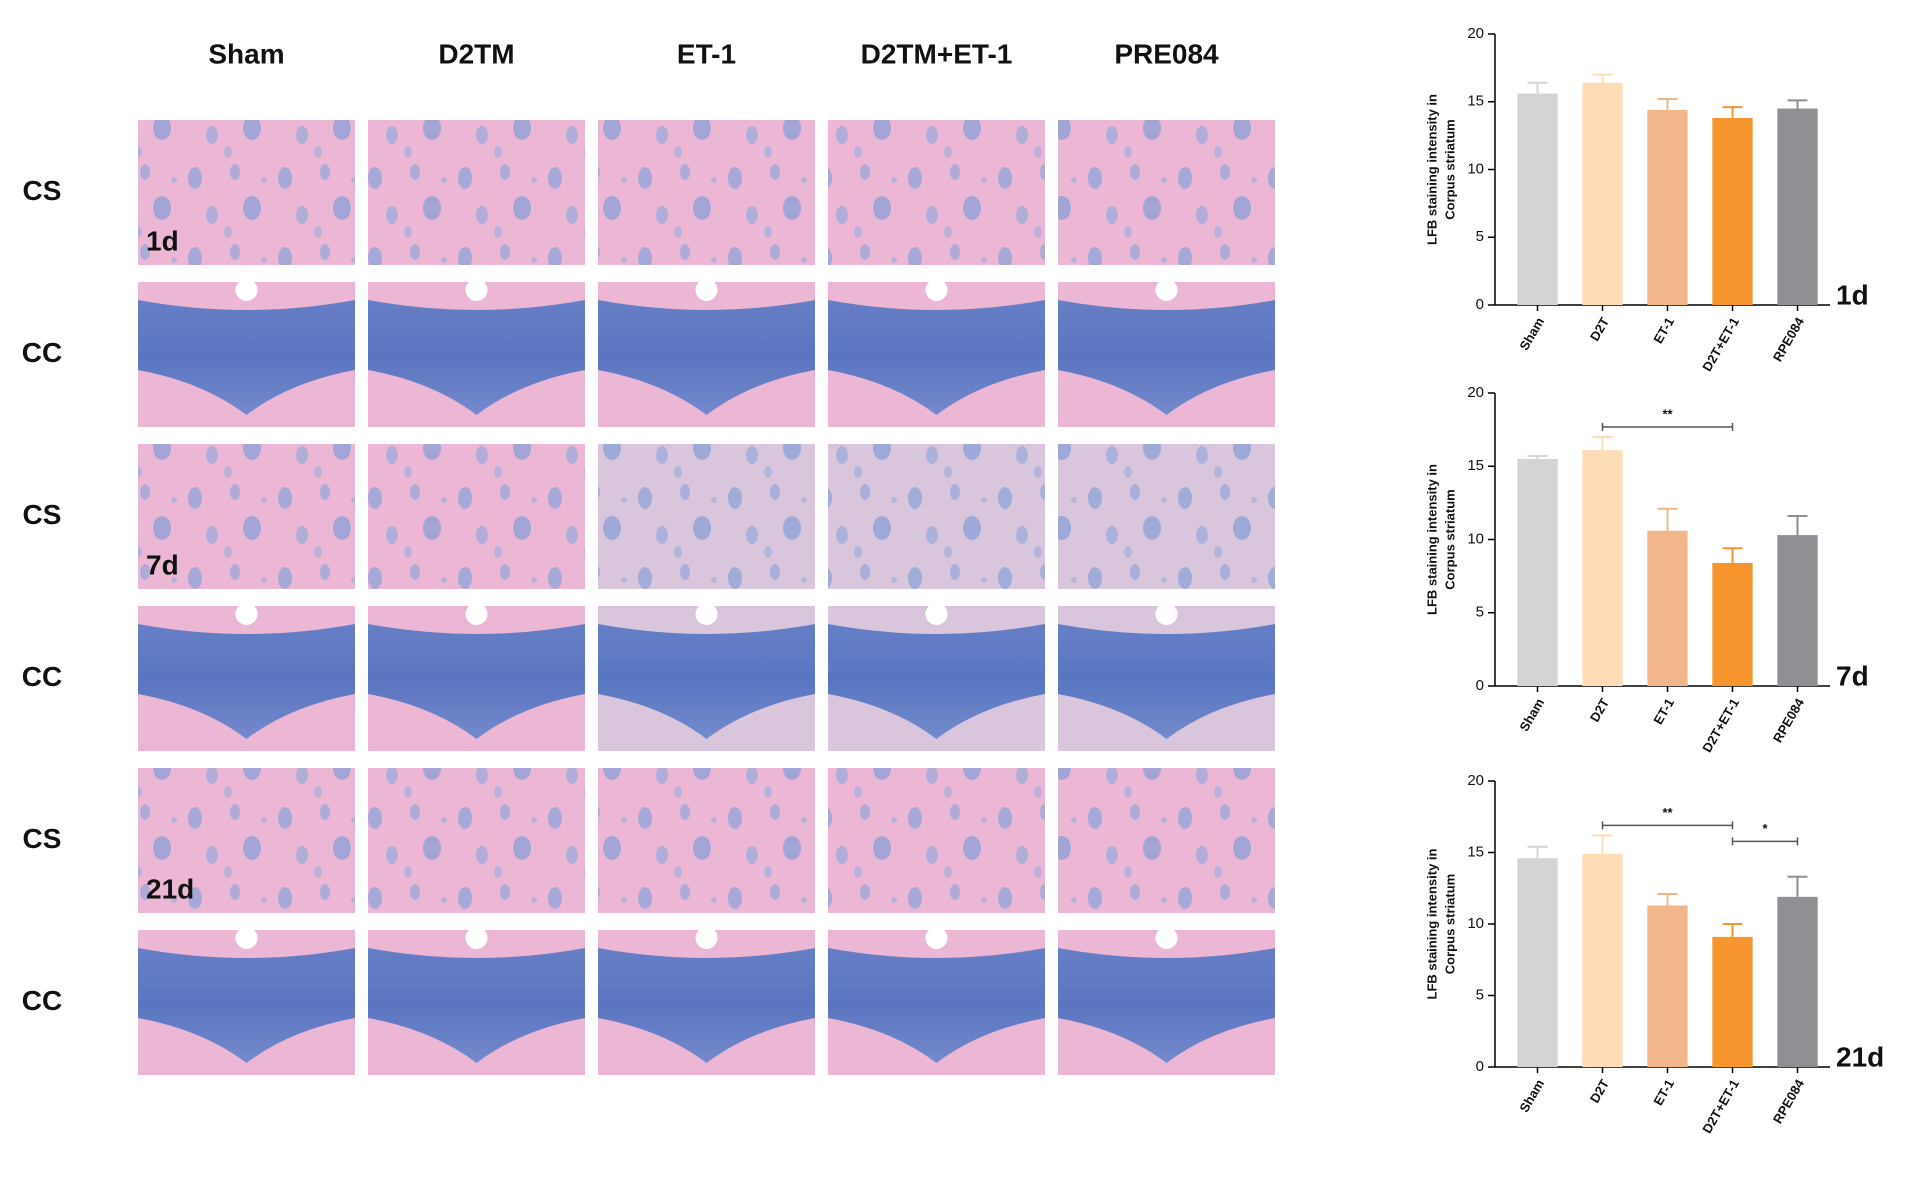  Describe the element at coordinates (42, 352) in the screenshot. I see `row-label: CC` at that location.